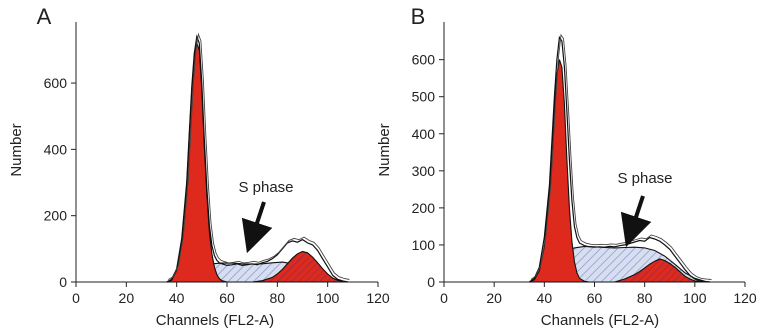  What do you see at coordinates (431, 282) in the screenshot?
I see `panel-b-y-tick-label: 0` at bounding box center [431, 282].